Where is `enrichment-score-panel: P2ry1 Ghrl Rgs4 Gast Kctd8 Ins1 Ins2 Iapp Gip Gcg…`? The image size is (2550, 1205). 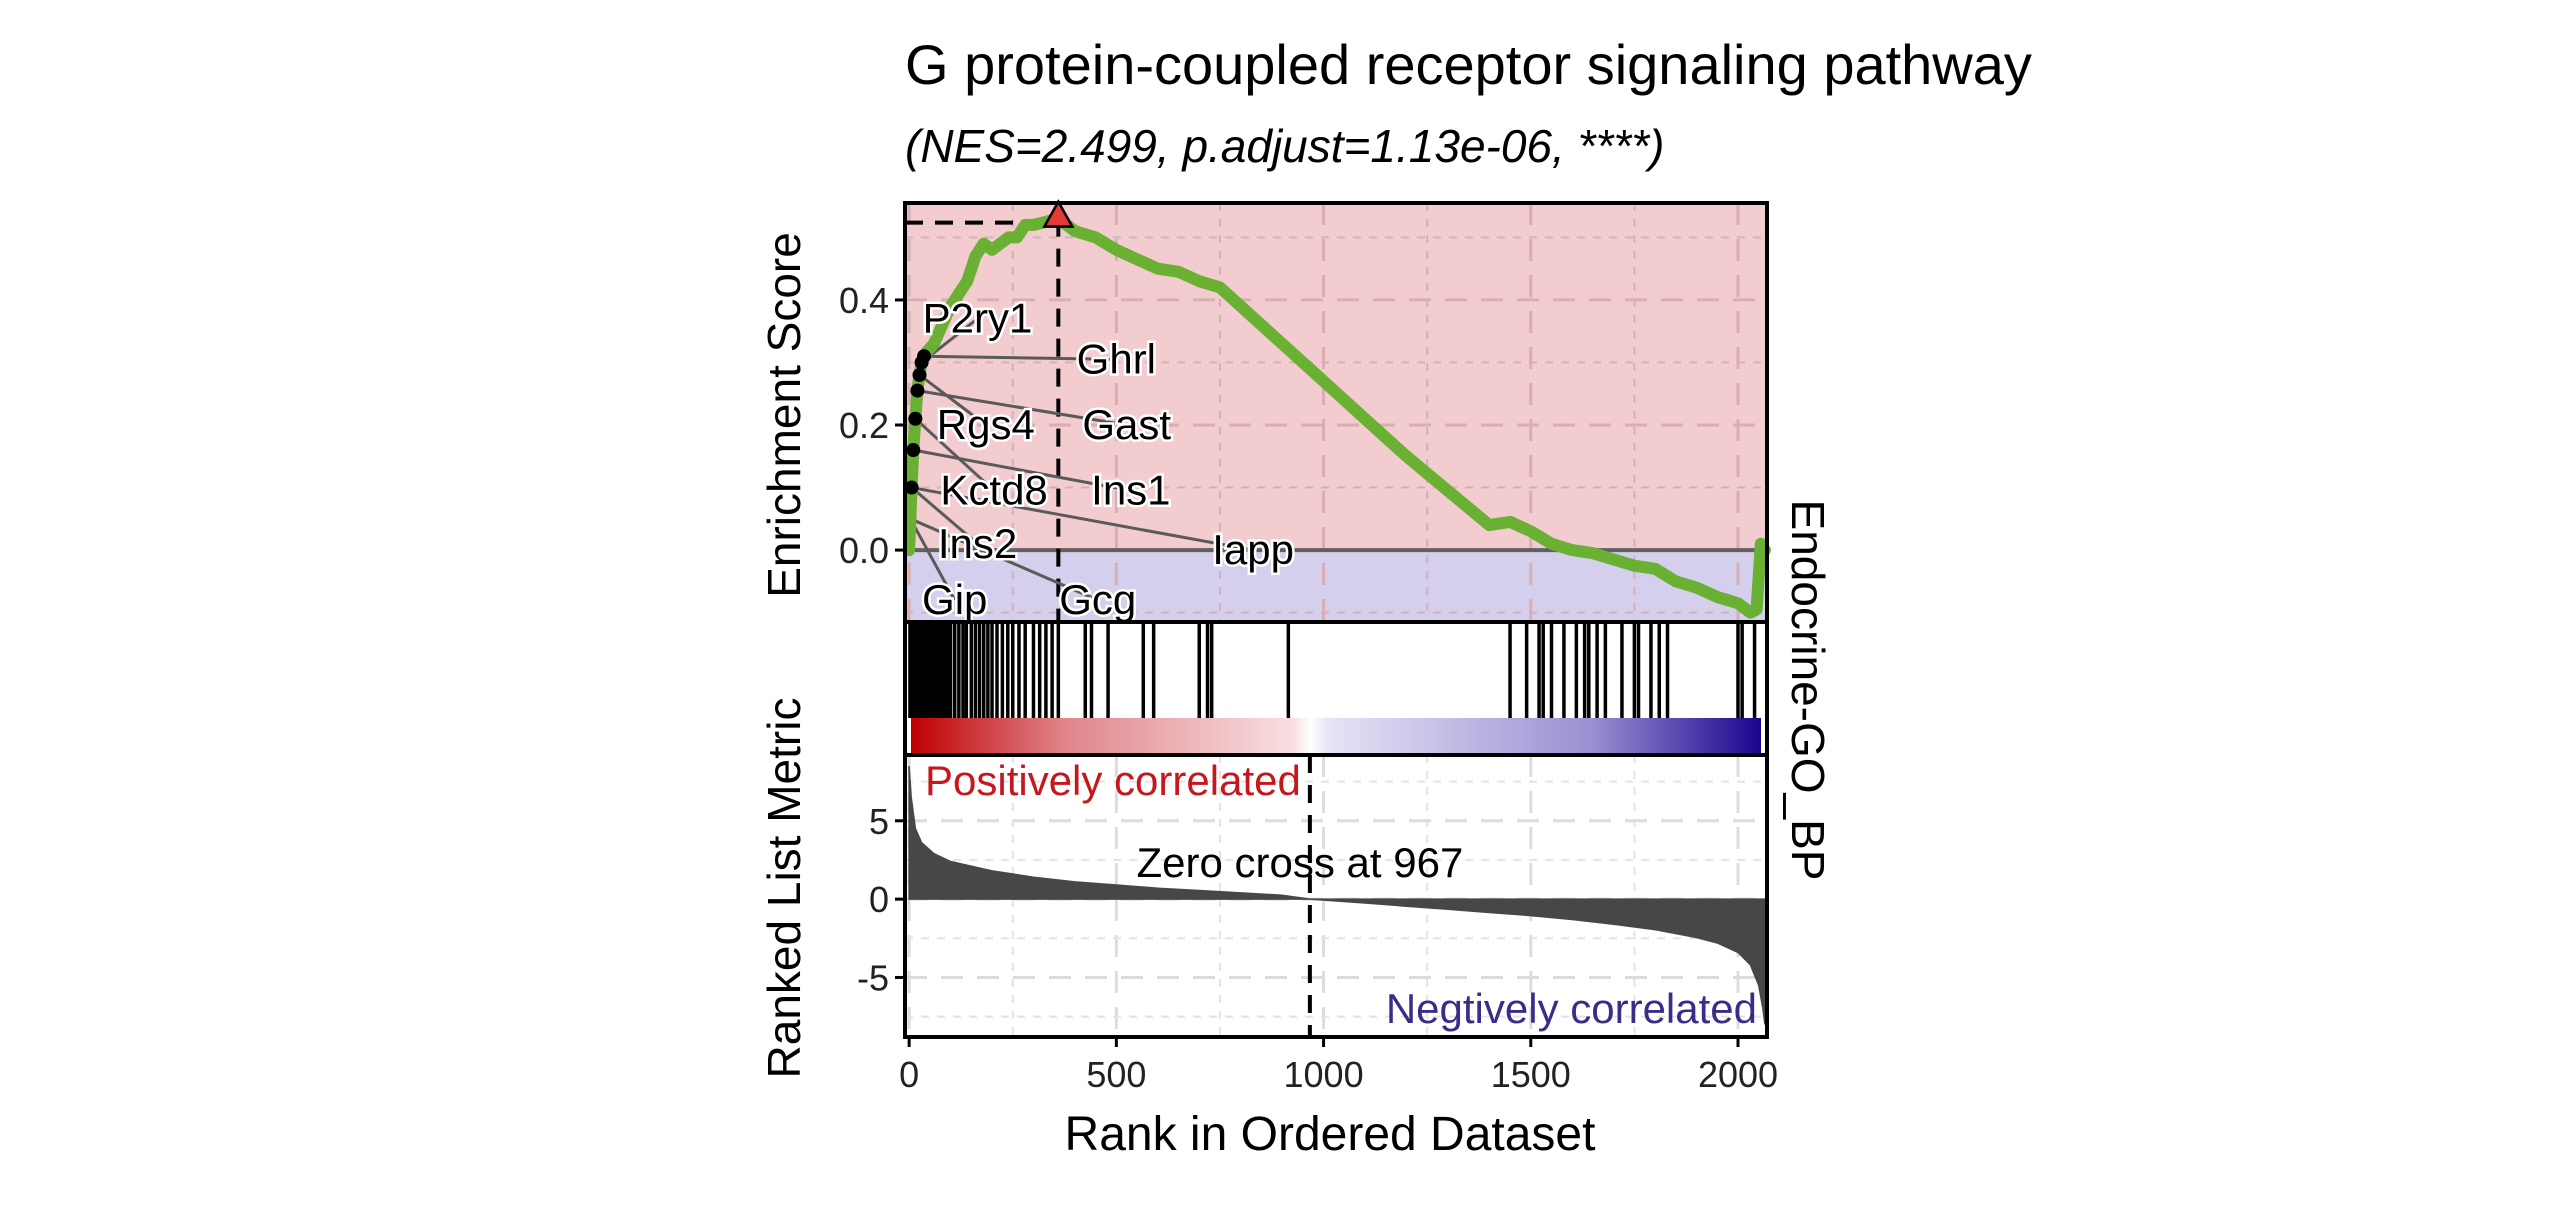 enrichment-score-panel: P2ry1 Ghrl Rgs4 Gast Kctd8 Ins1 Ins2 Iapp Gip Gcg… is located at coordinates (1305, 412).